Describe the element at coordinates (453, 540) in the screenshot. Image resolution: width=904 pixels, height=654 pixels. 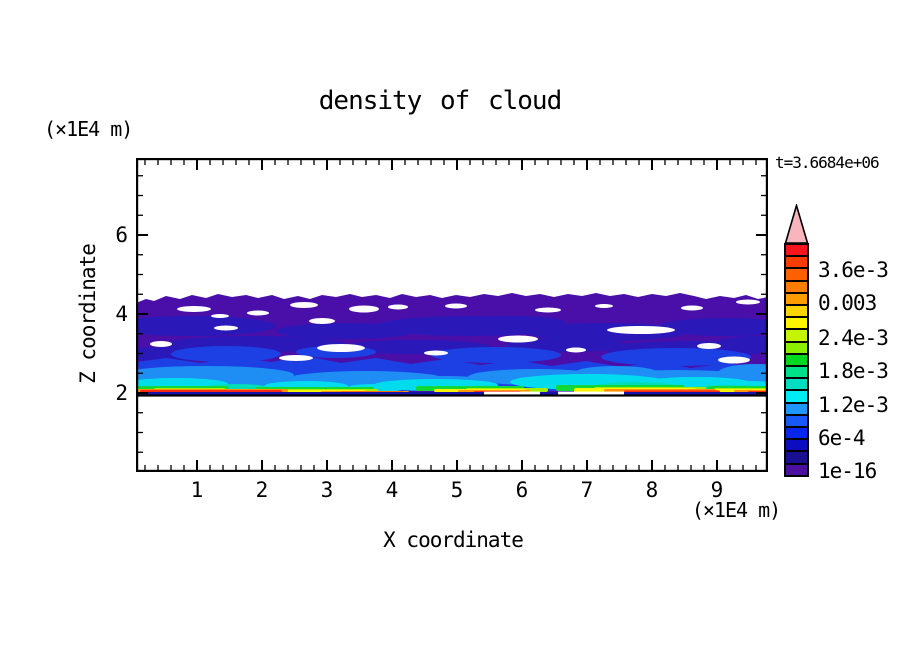
I see `x-axis-title: X coordinate` at that location.